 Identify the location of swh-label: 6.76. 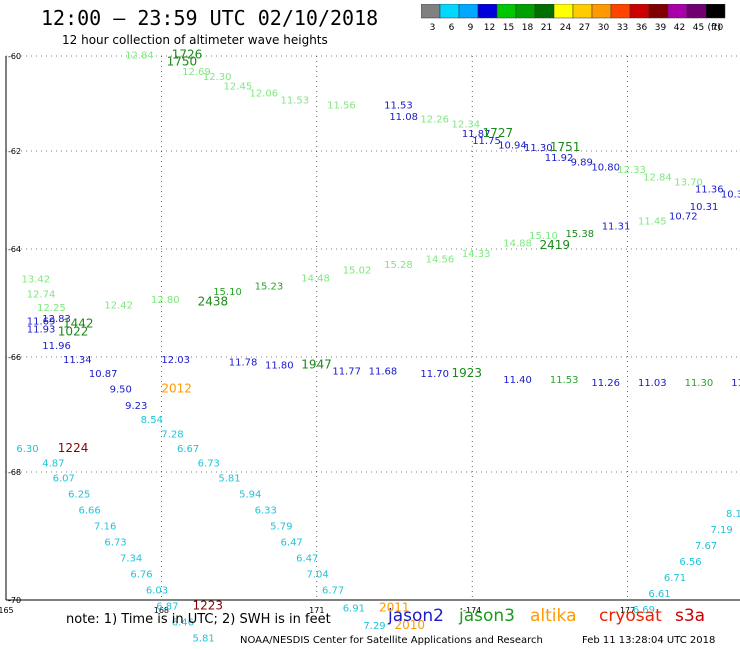
(141, 575).